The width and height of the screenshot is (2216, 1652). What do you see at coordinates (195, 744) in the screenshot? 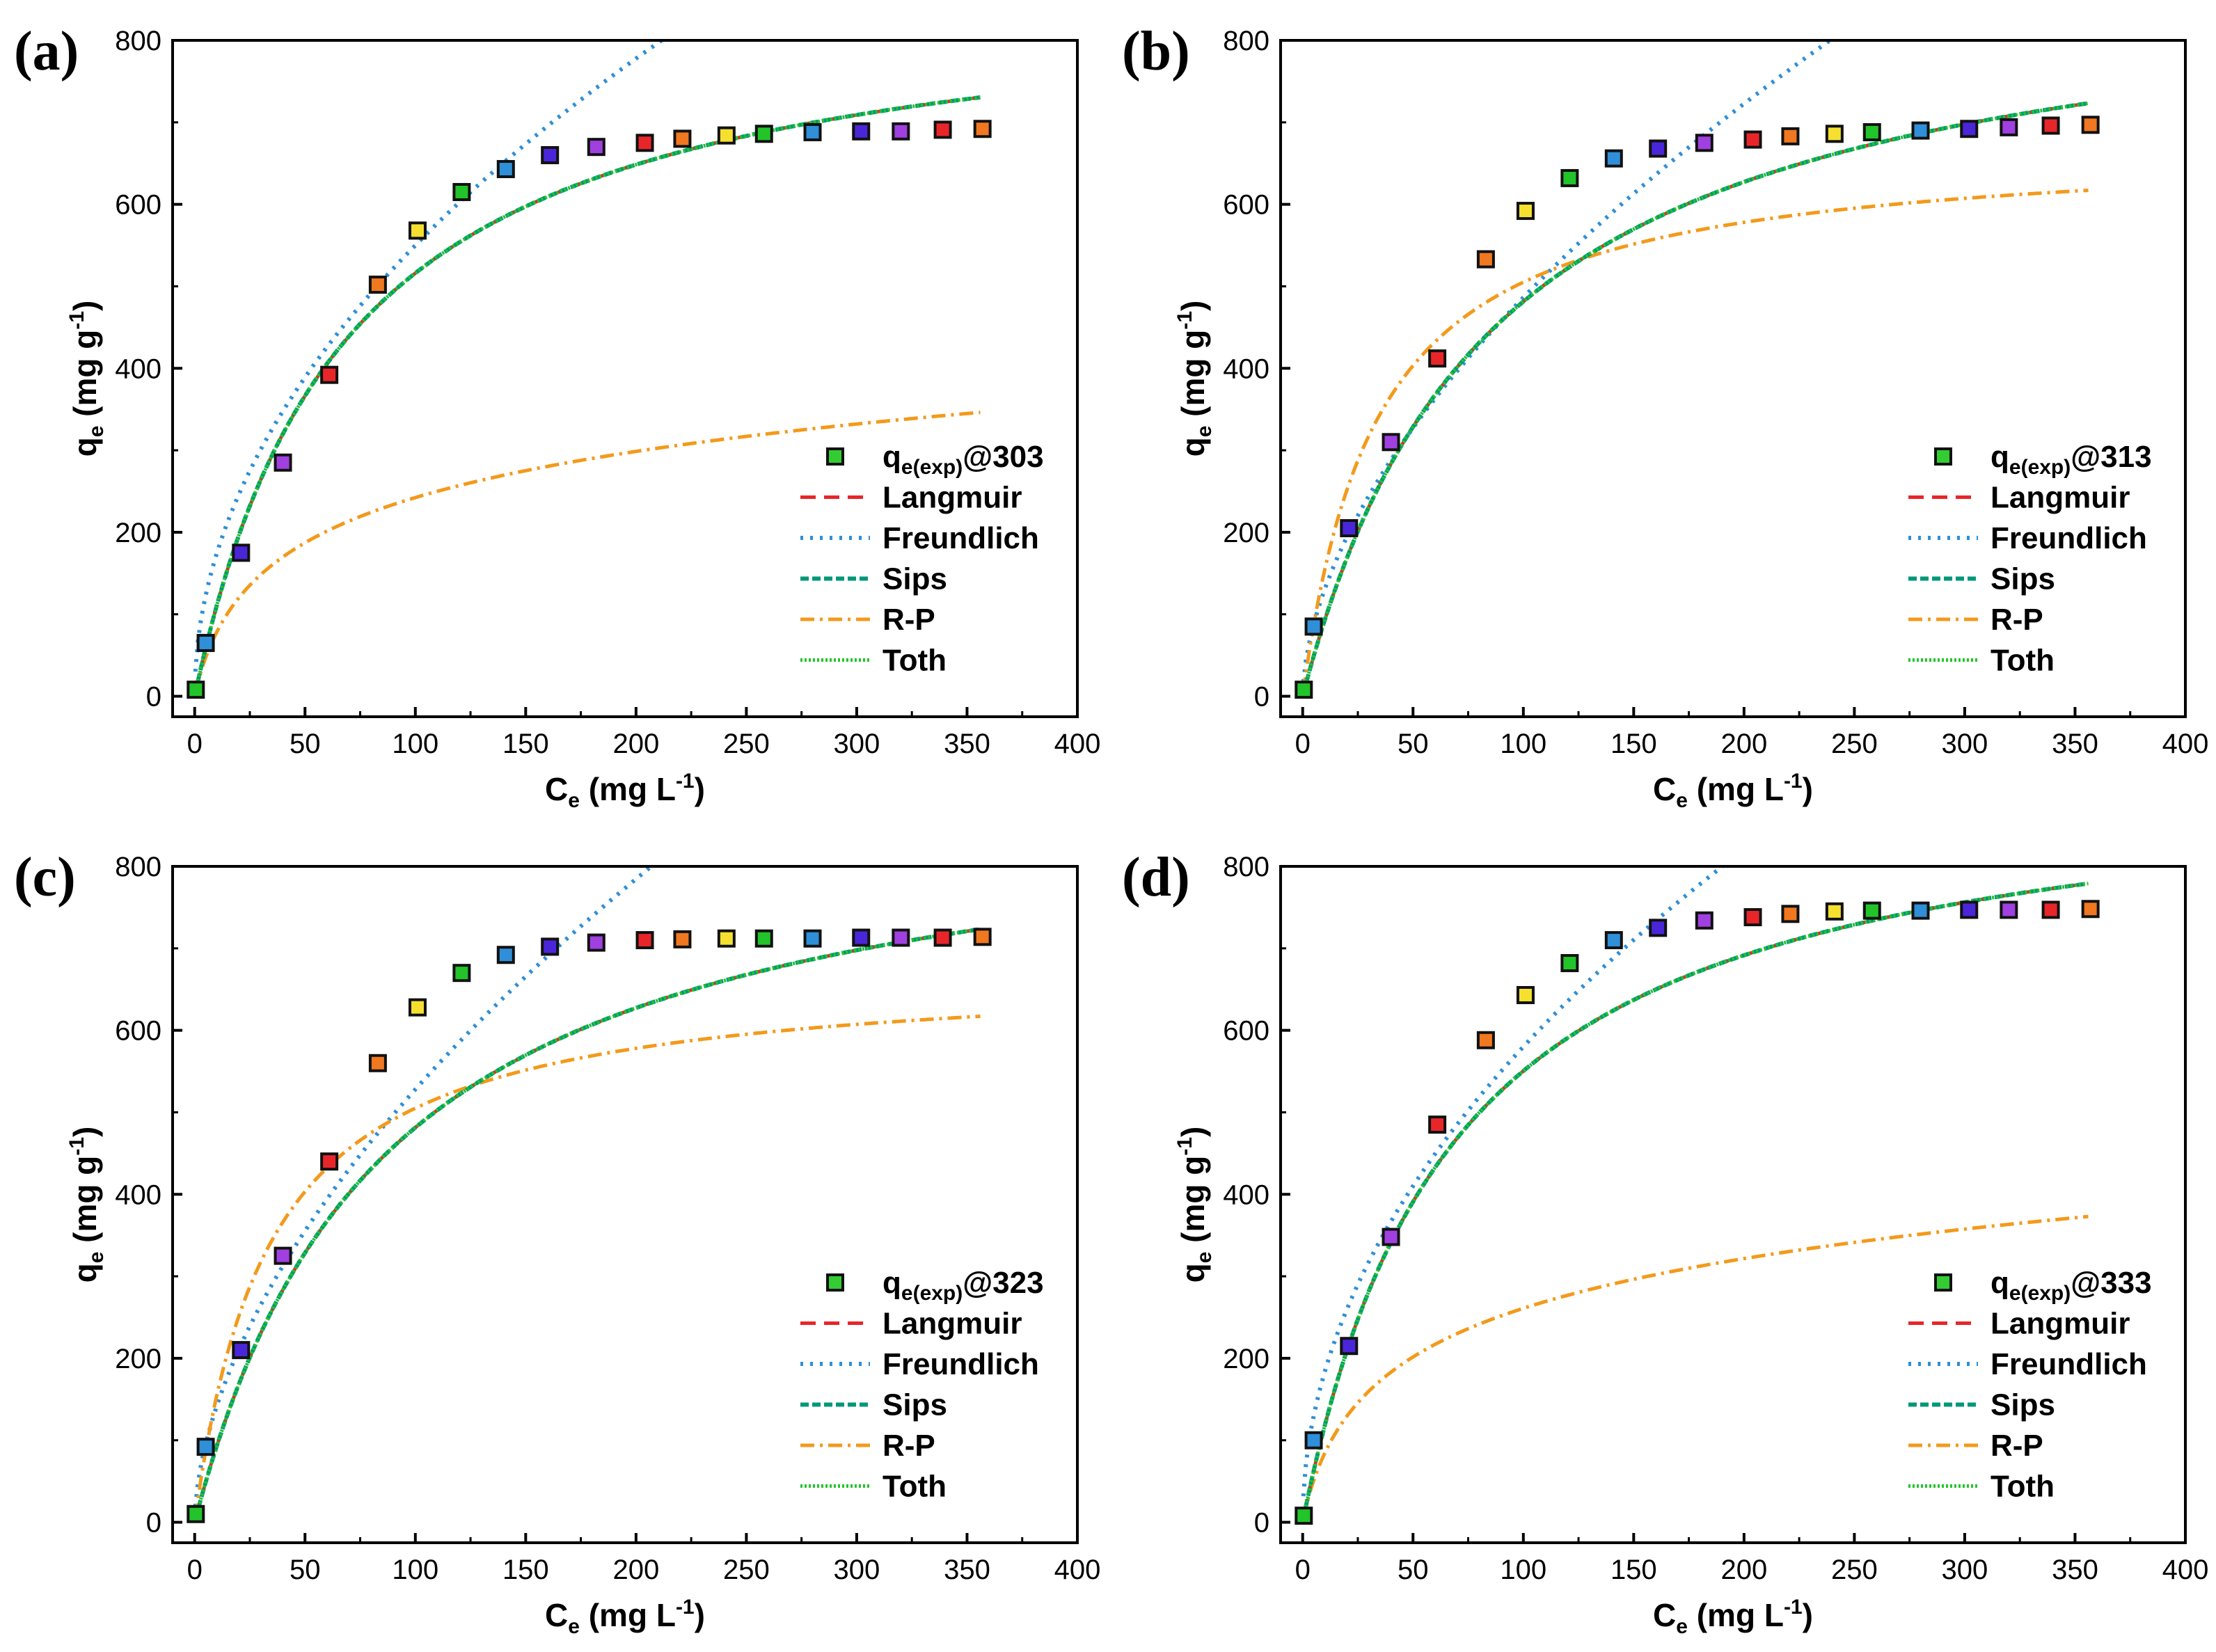
I see `x-tick-label: 0` at bounding box center [195, 744].